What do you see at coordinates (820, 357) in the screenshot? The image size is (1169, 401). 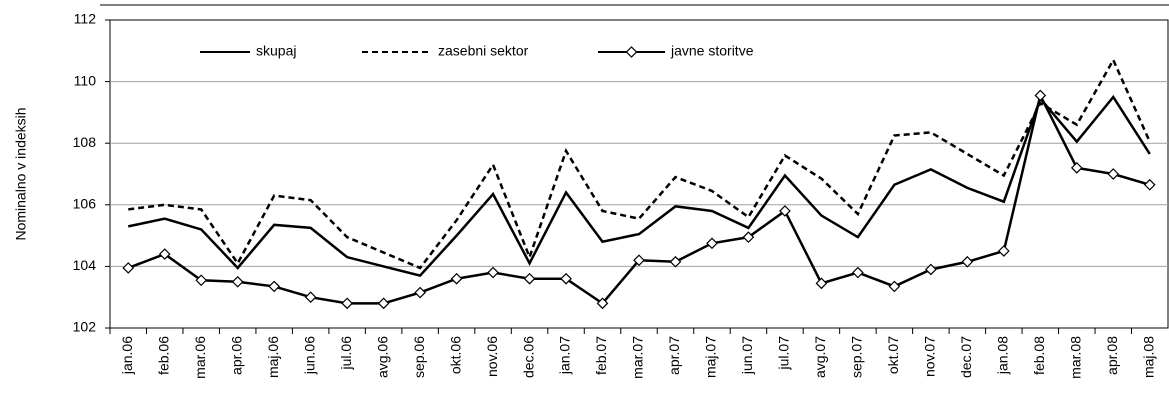 I see `x-tick-label: avg.07` at bounding box center [820, 357].